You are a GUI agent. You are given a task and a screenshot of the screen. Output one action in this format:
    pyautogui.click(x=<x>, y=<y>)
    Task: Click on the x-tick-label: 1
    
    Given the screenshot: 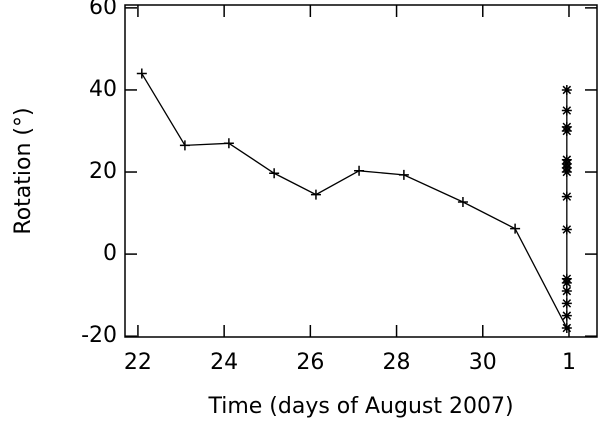 What is the action you would take?
    pyautogui.click(x=569, y=362)
    